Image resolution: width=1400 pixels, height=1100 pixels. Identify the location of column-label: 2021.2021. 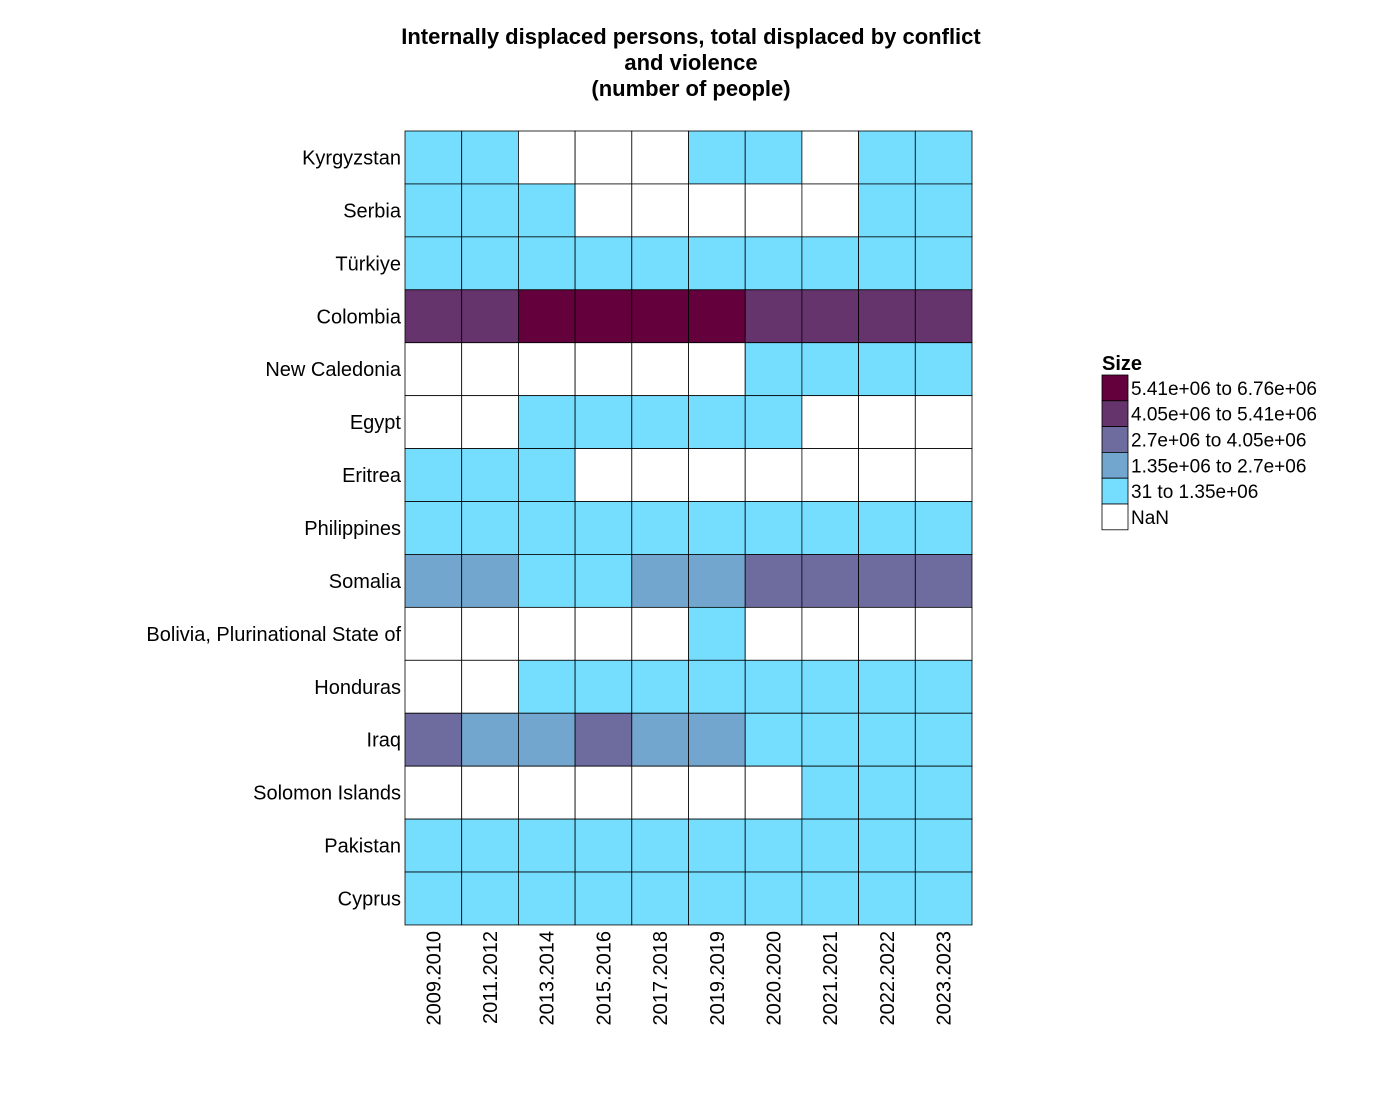
(831, 978).